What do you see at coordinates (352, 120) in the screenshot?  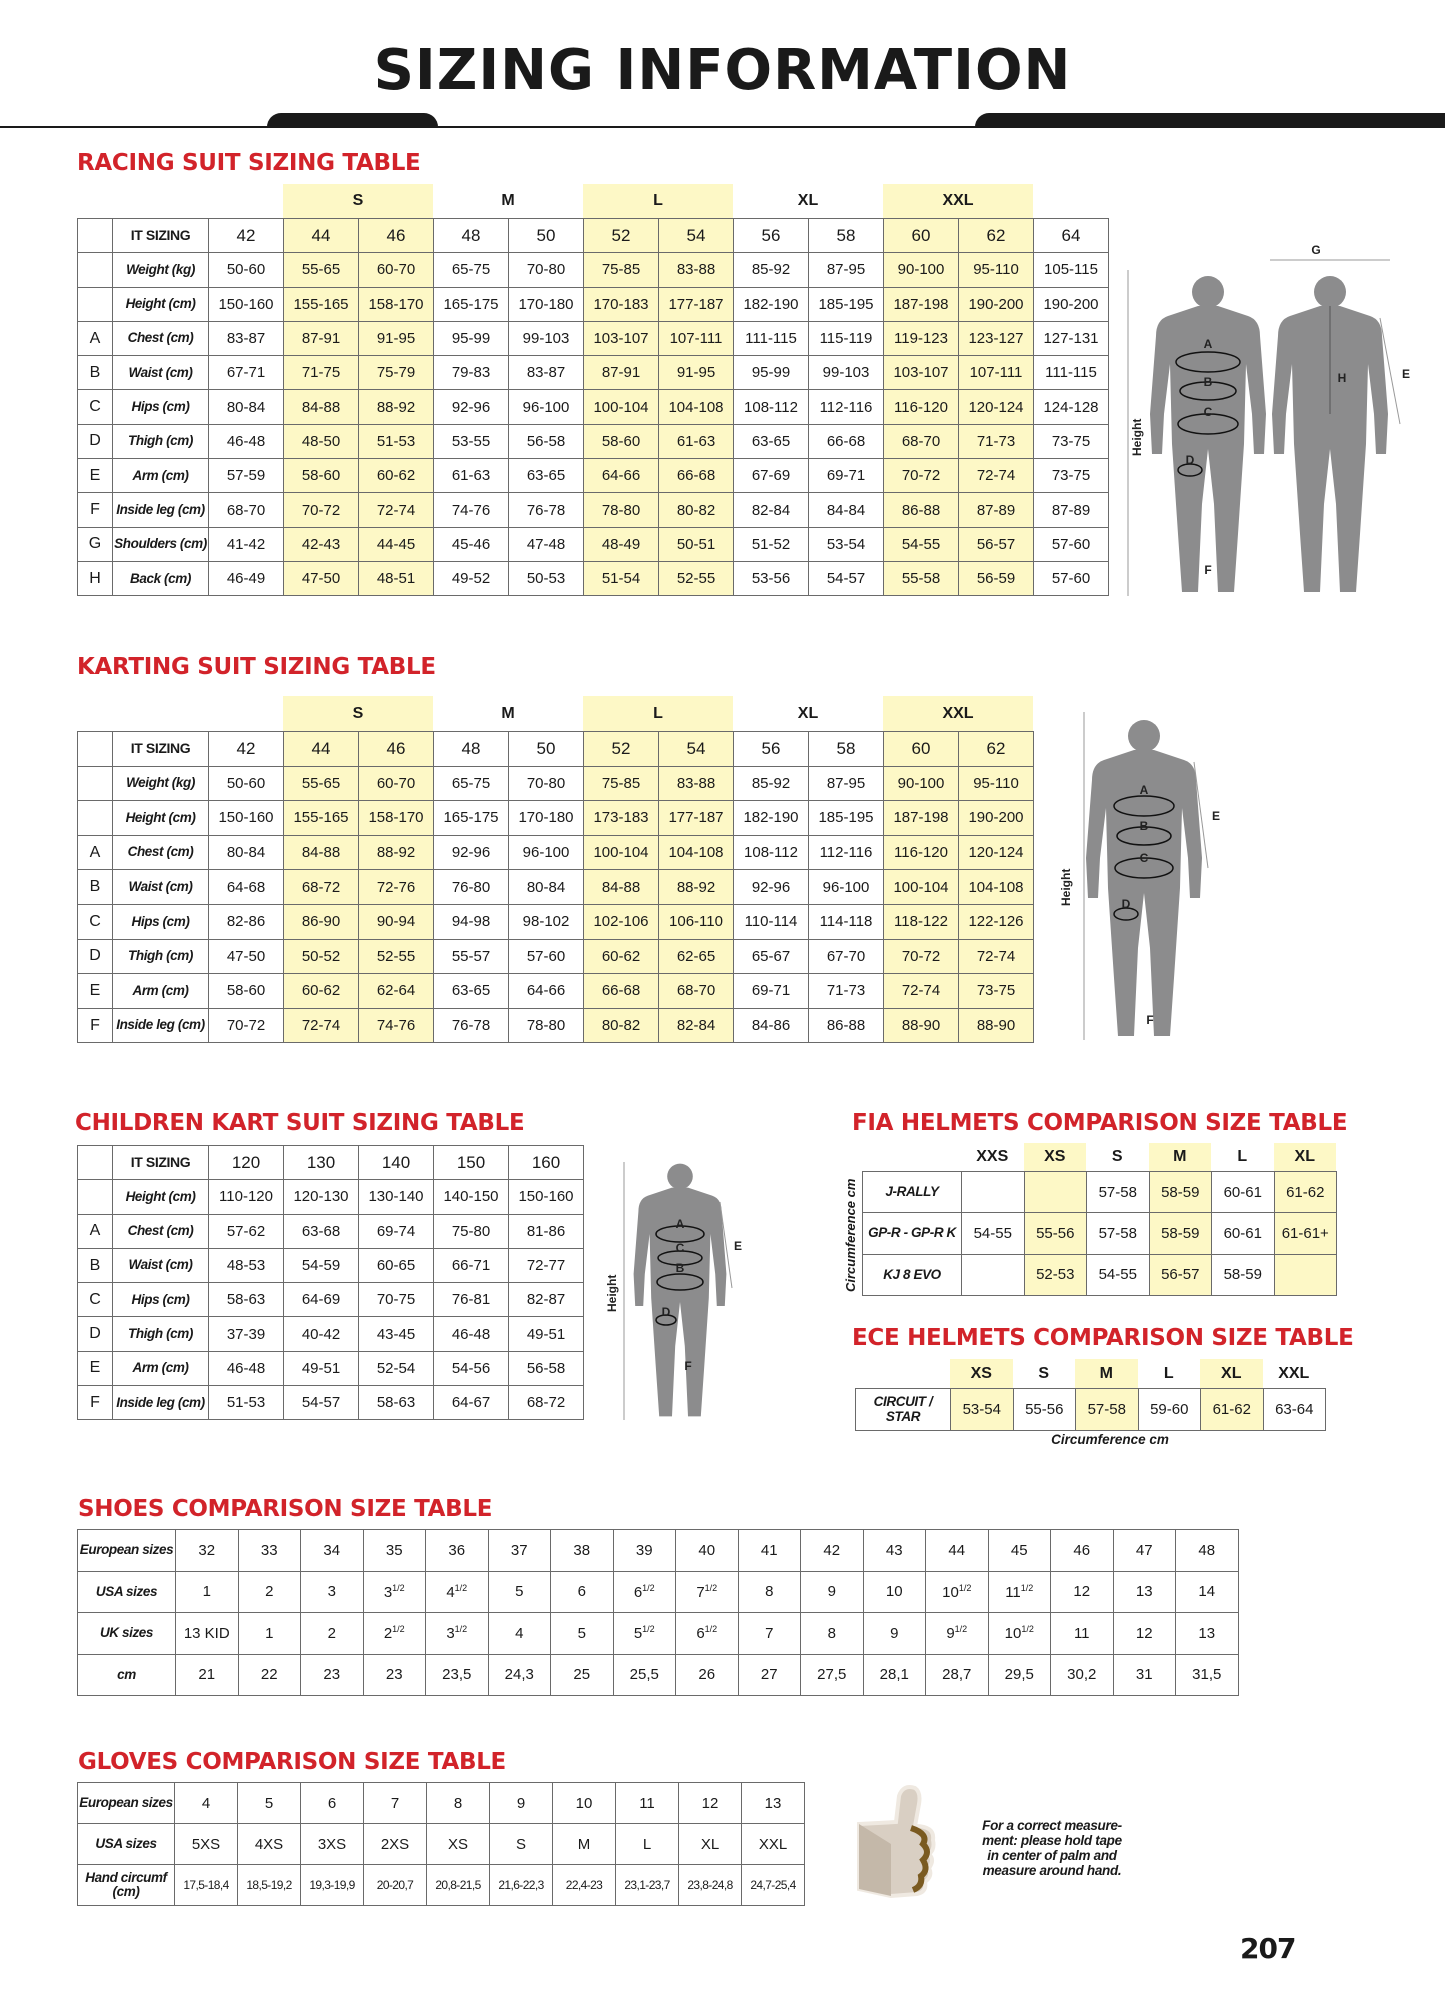 I see `header-tab-left` at bounding box center [352, 120].